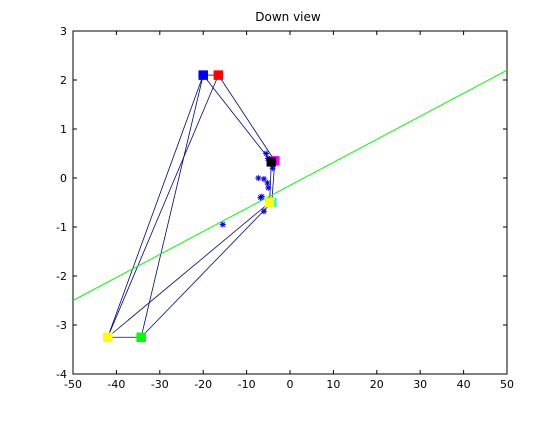 The image size is (560, 424). Describe the element at coordinates (464, 384) in the screenshot. I see `x-tick-label: 40` at that location.